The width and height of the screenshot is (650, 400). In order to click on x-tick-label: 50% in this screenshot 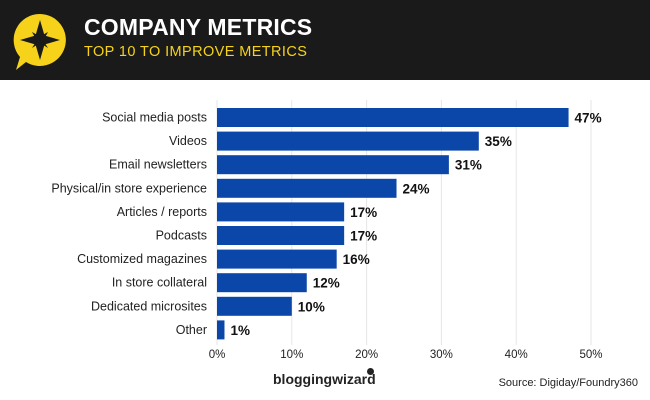, I will do `click(590, 355)`.